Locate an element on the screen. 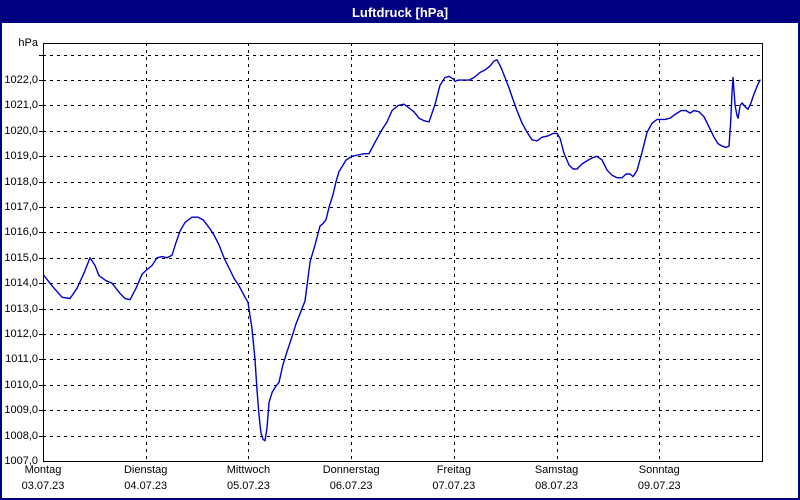 The image size is (800, 500). y-tick-label: 1007,0 is located at coordinates (21, 461).